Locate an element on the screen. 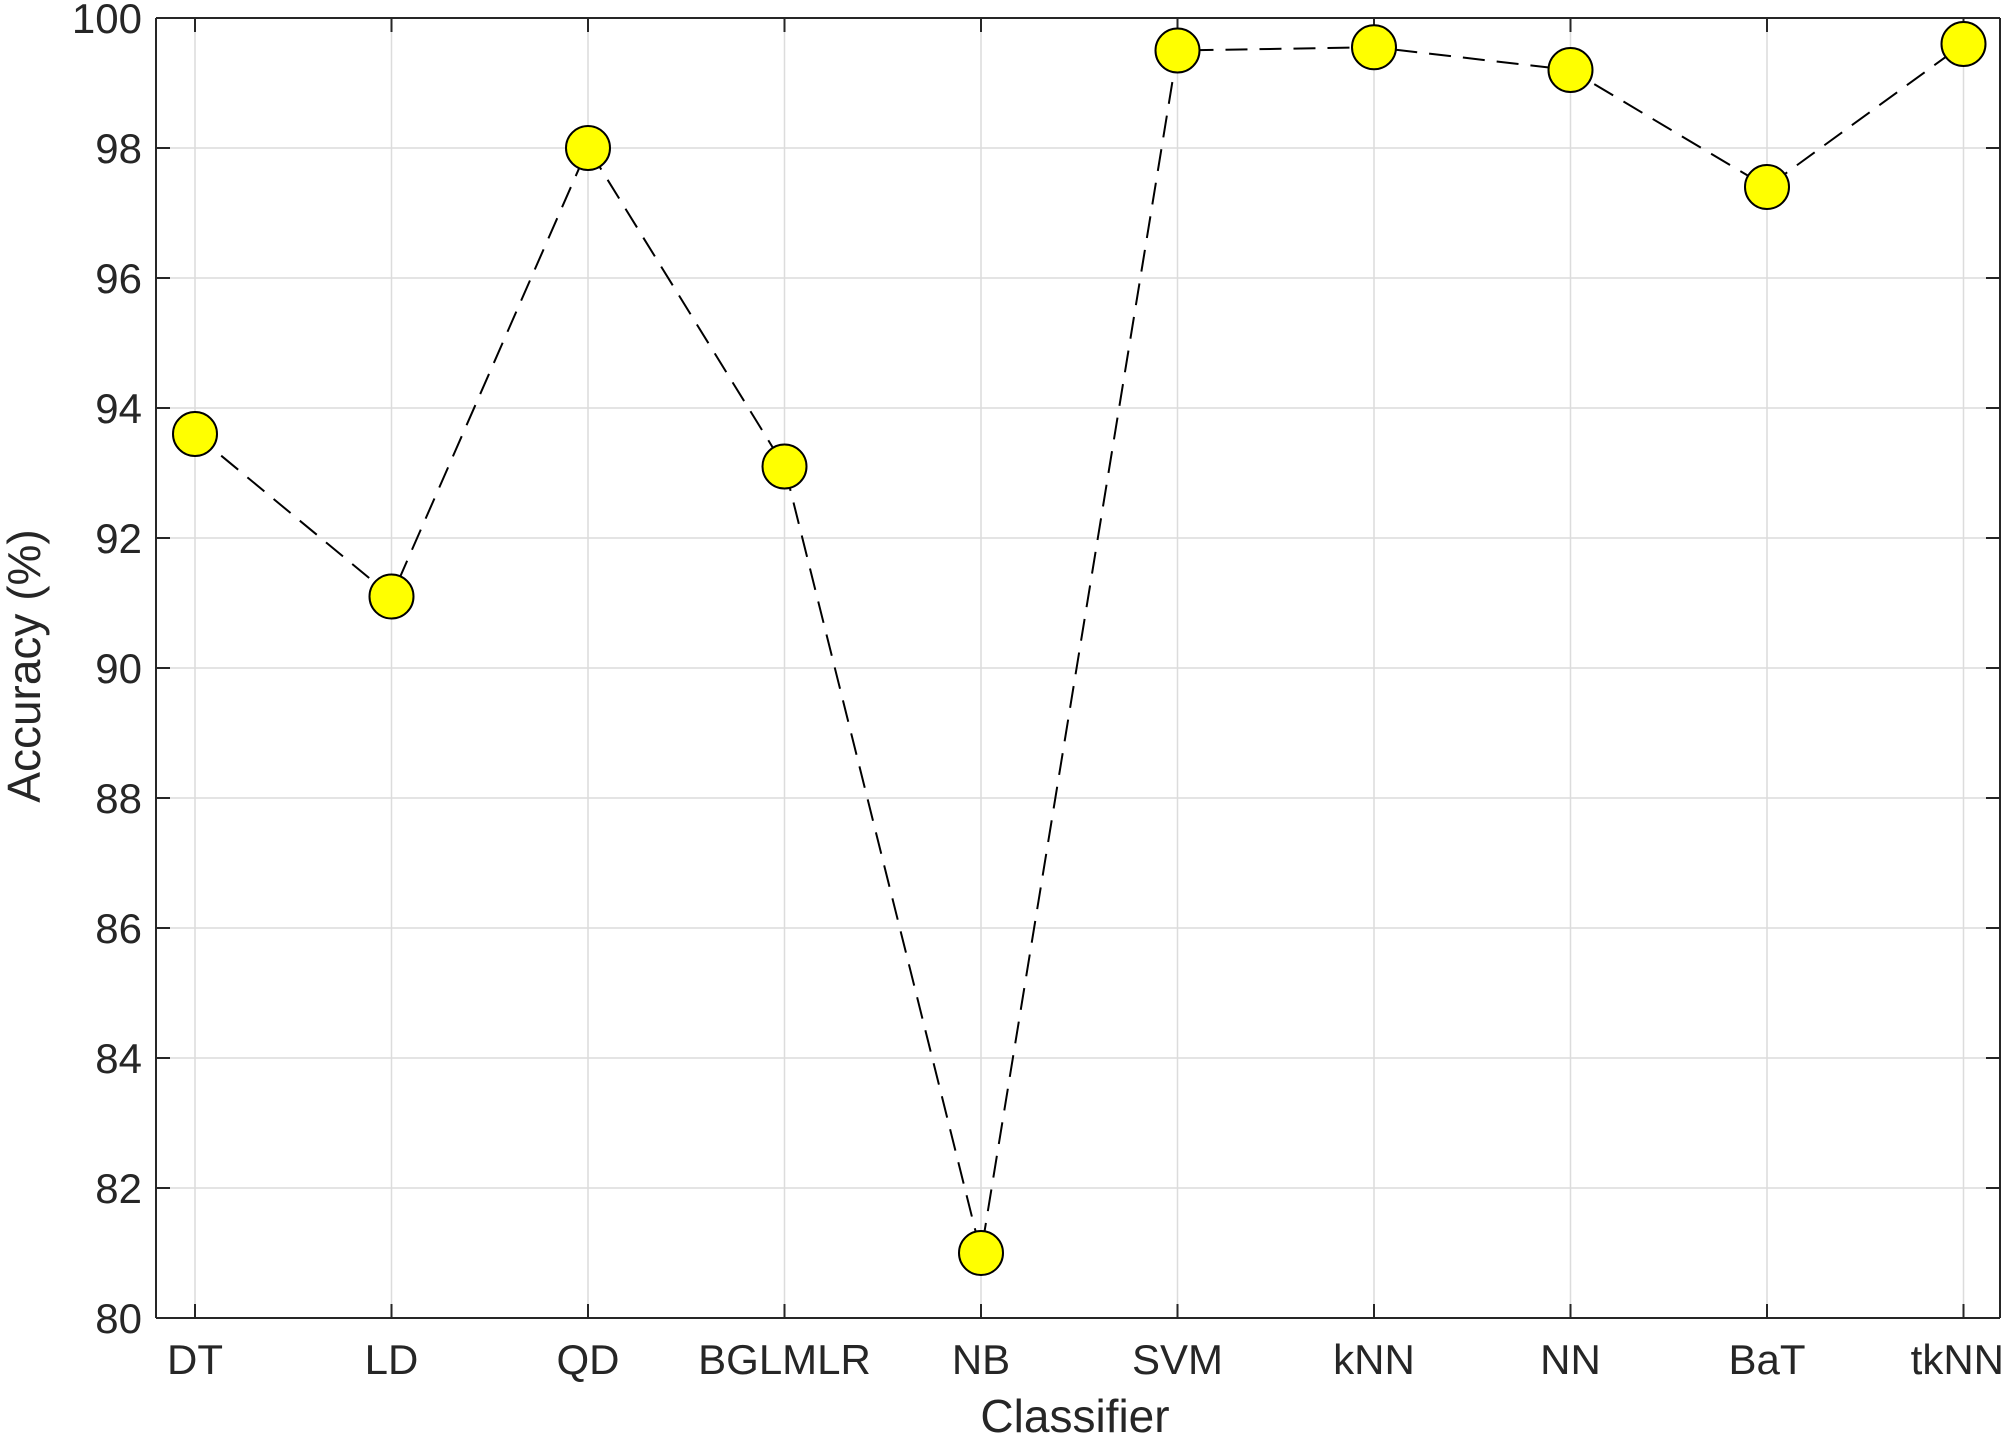  y-tick-label: 92 is located at coordinates (118, 538).